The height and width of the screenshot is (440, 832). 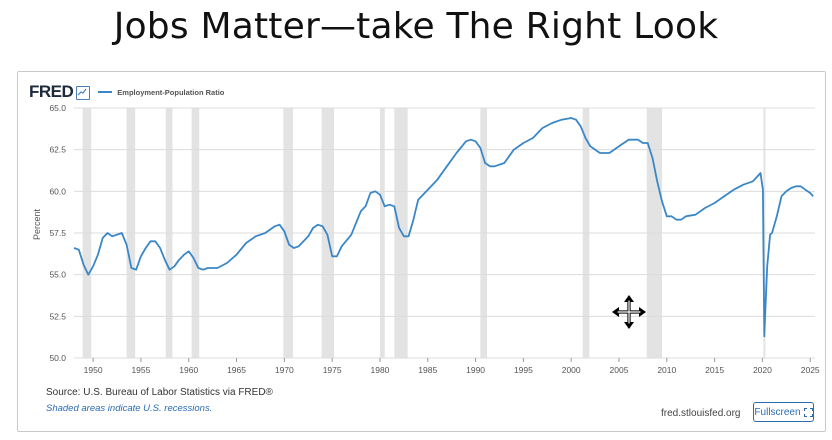 I want to click on fullscreen-button: Fullscreen, so click(x=783, y=412).